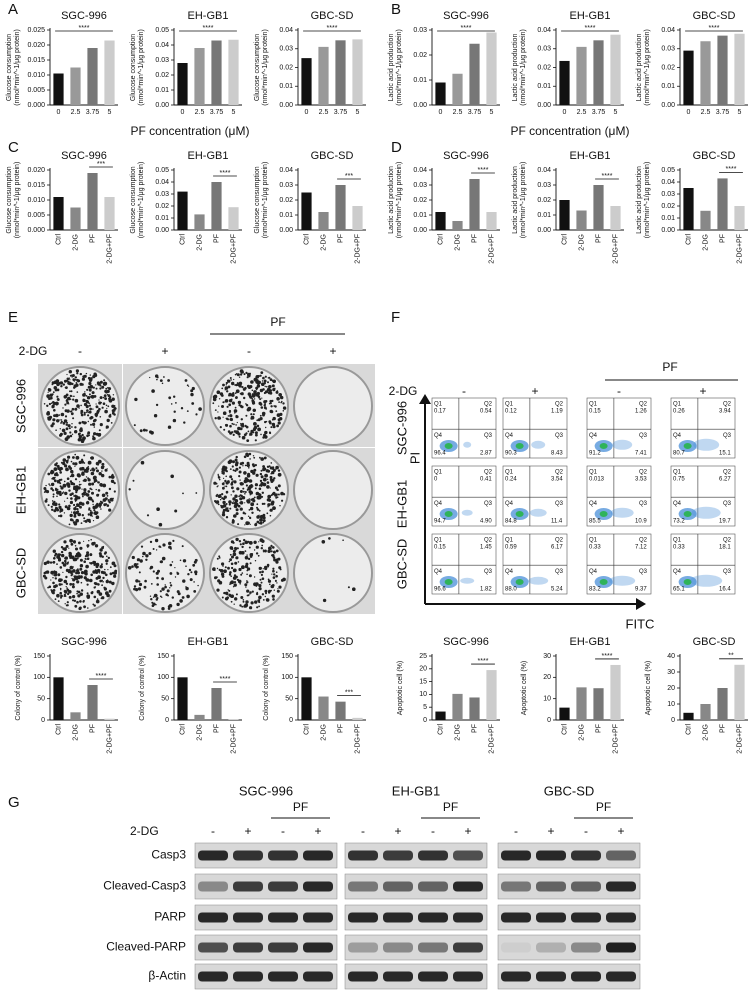 Image resolution: width=756 pixels, height=996 pixels. I want to click on quadrant-name: Q4, so click(509, 436).